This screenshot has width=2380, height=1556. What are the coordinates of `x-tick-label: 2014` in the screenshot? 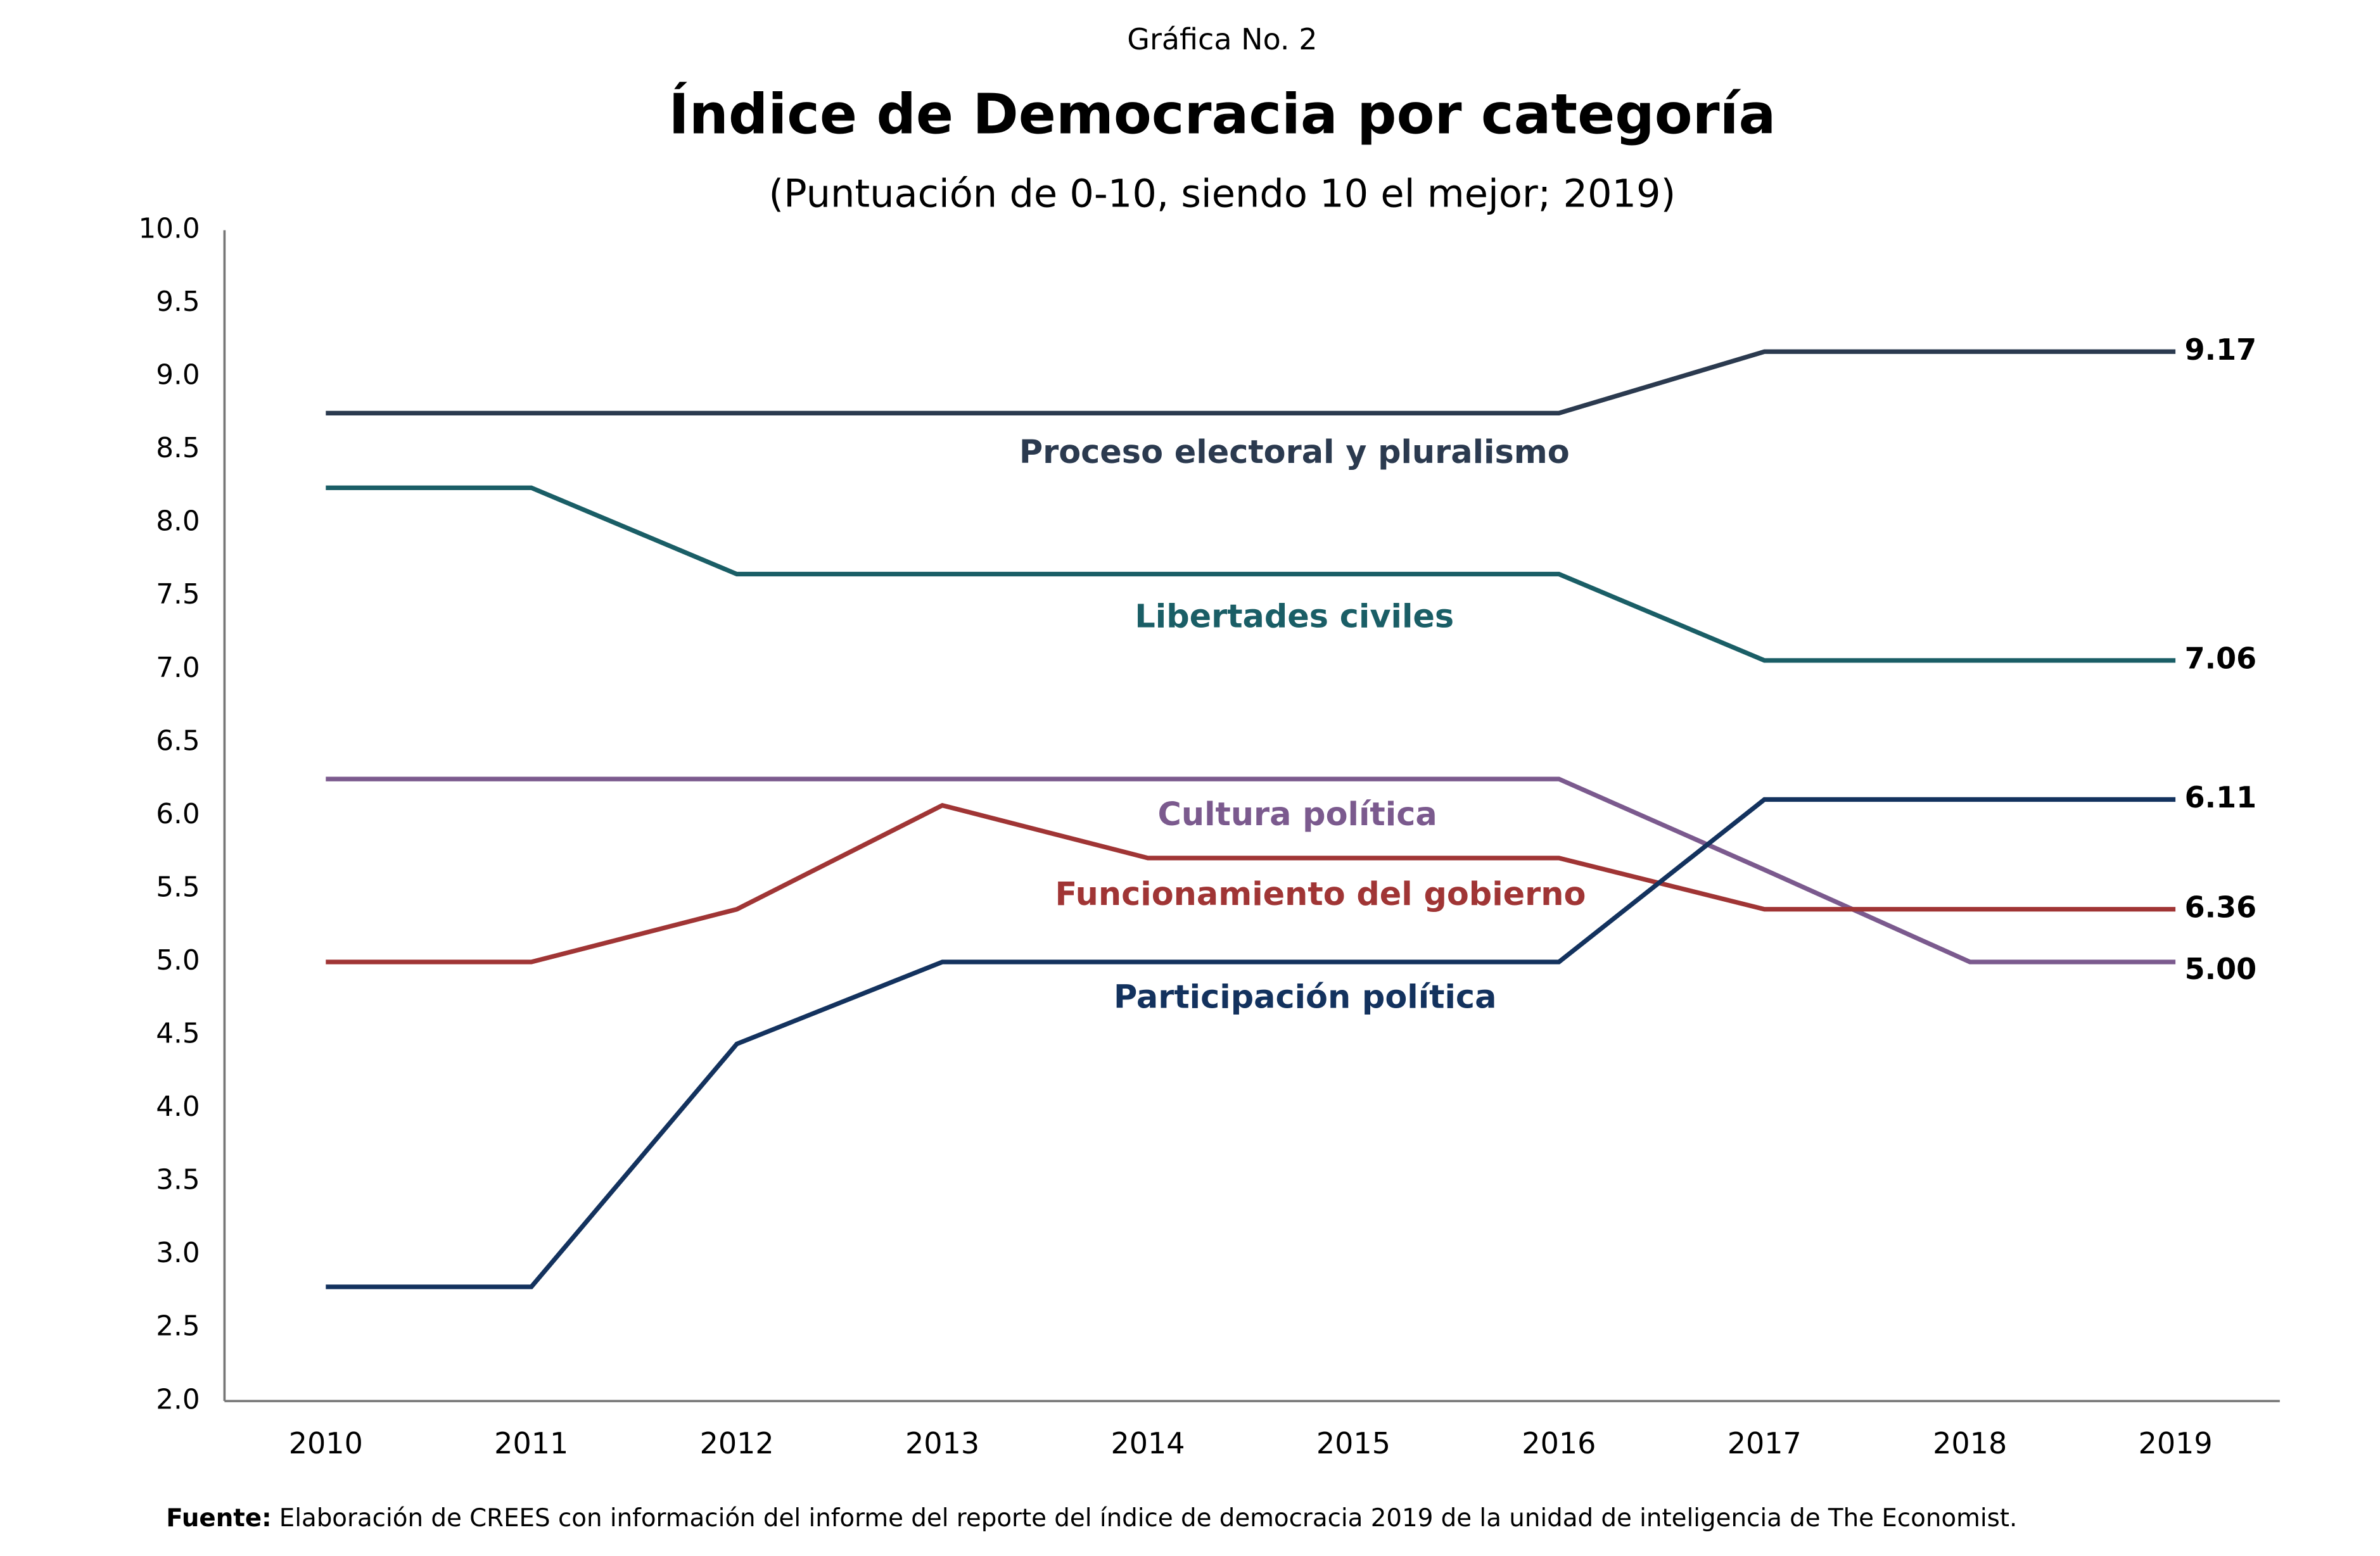 It's located at (1147, 1443).